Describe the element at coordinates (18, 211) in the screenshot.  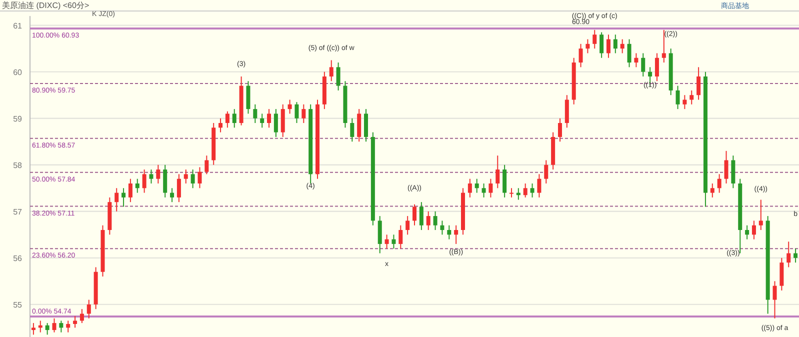
I see `y-tick-label: 57` at that location.